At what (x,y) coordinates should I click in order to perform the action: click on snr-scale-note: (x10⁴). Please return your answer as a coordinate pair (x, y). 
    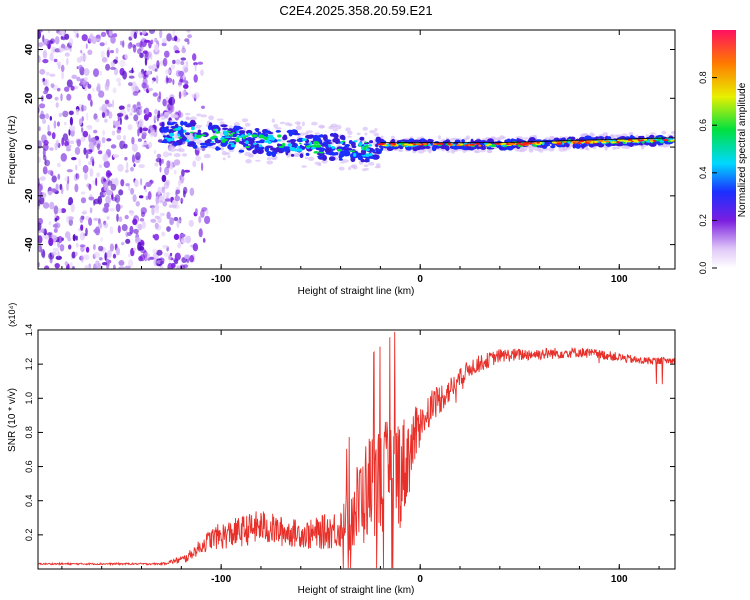
    Looking at the image, I should click on (12, 315).